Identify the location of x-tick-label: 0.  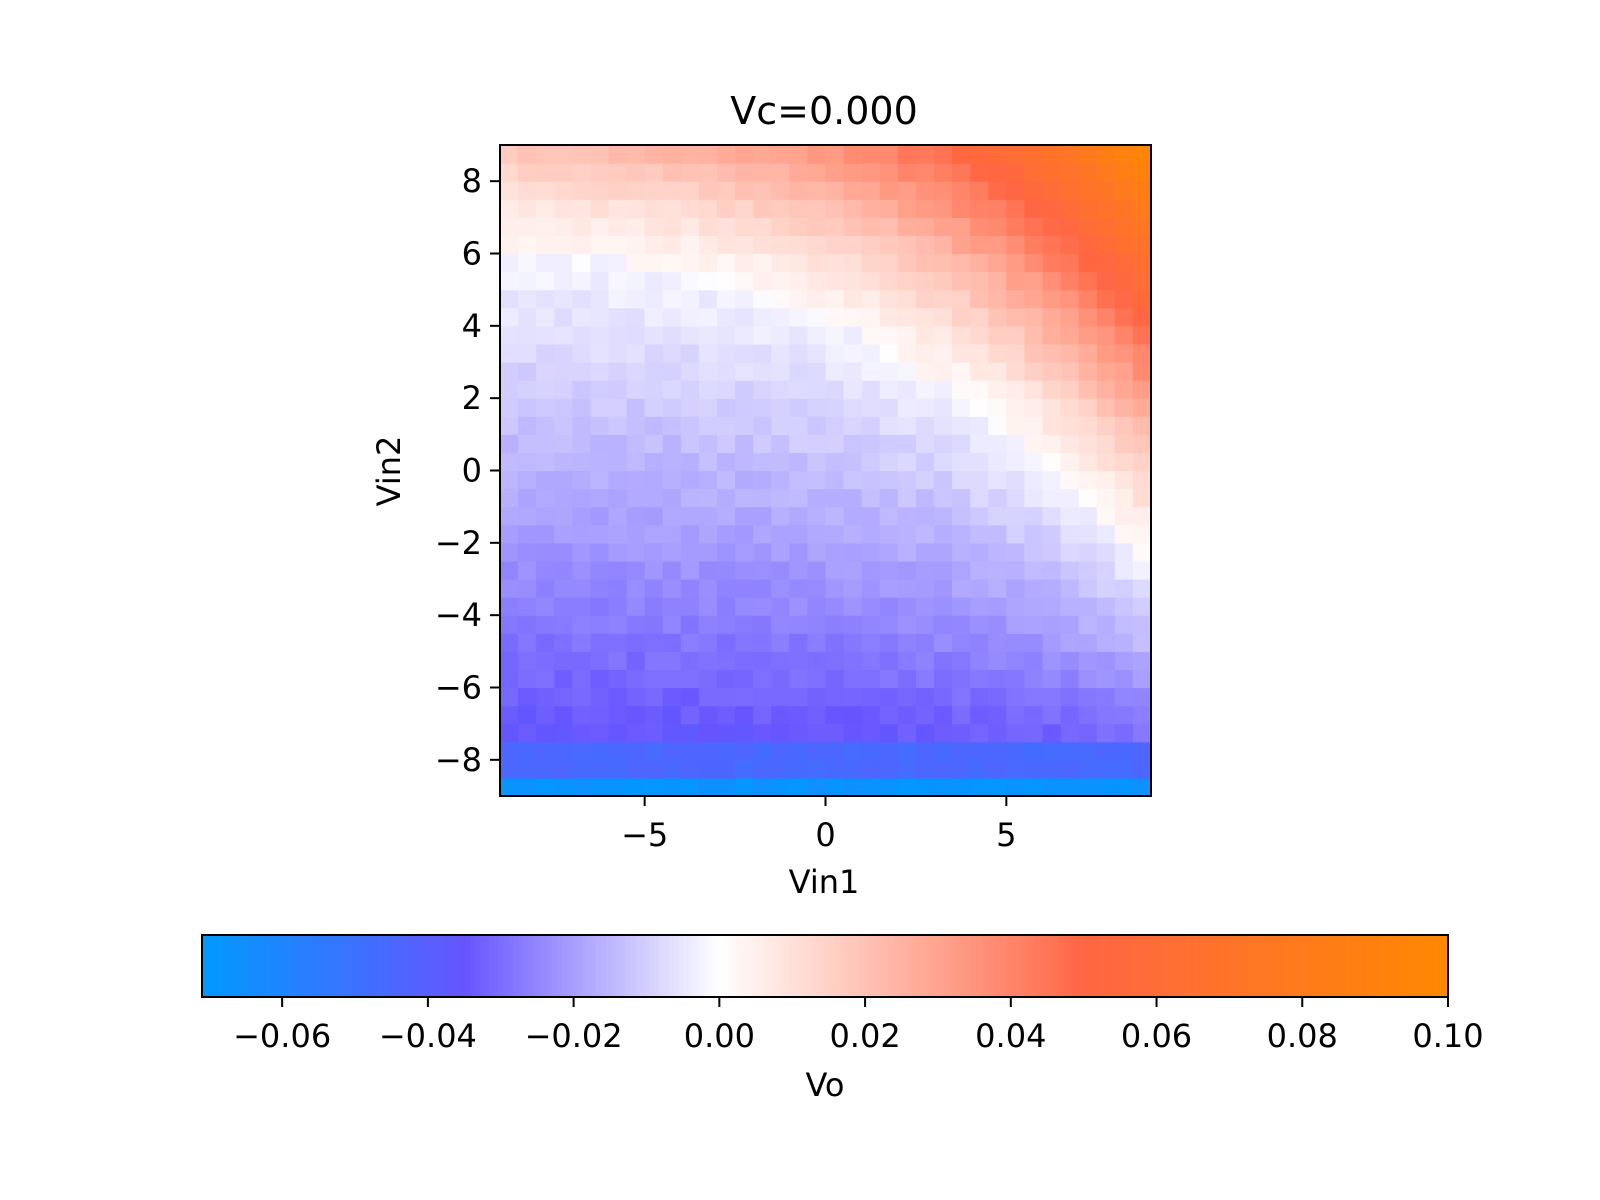
(825, 835).